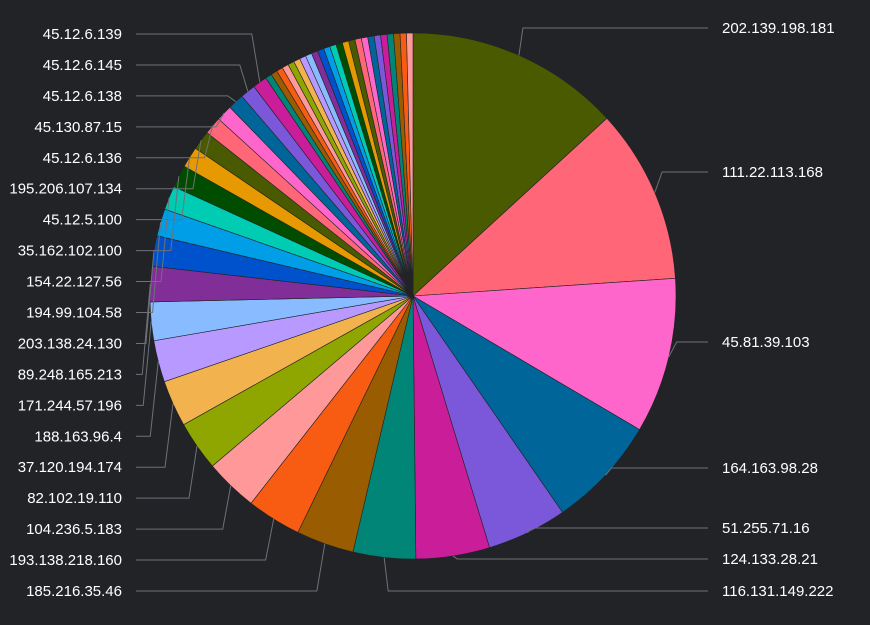 The height and width of the screenshot is (625, 870). Describe the element at coordinates (681, 182) in the screenshot. I see `leader-line-111.22.113.168` at that location.